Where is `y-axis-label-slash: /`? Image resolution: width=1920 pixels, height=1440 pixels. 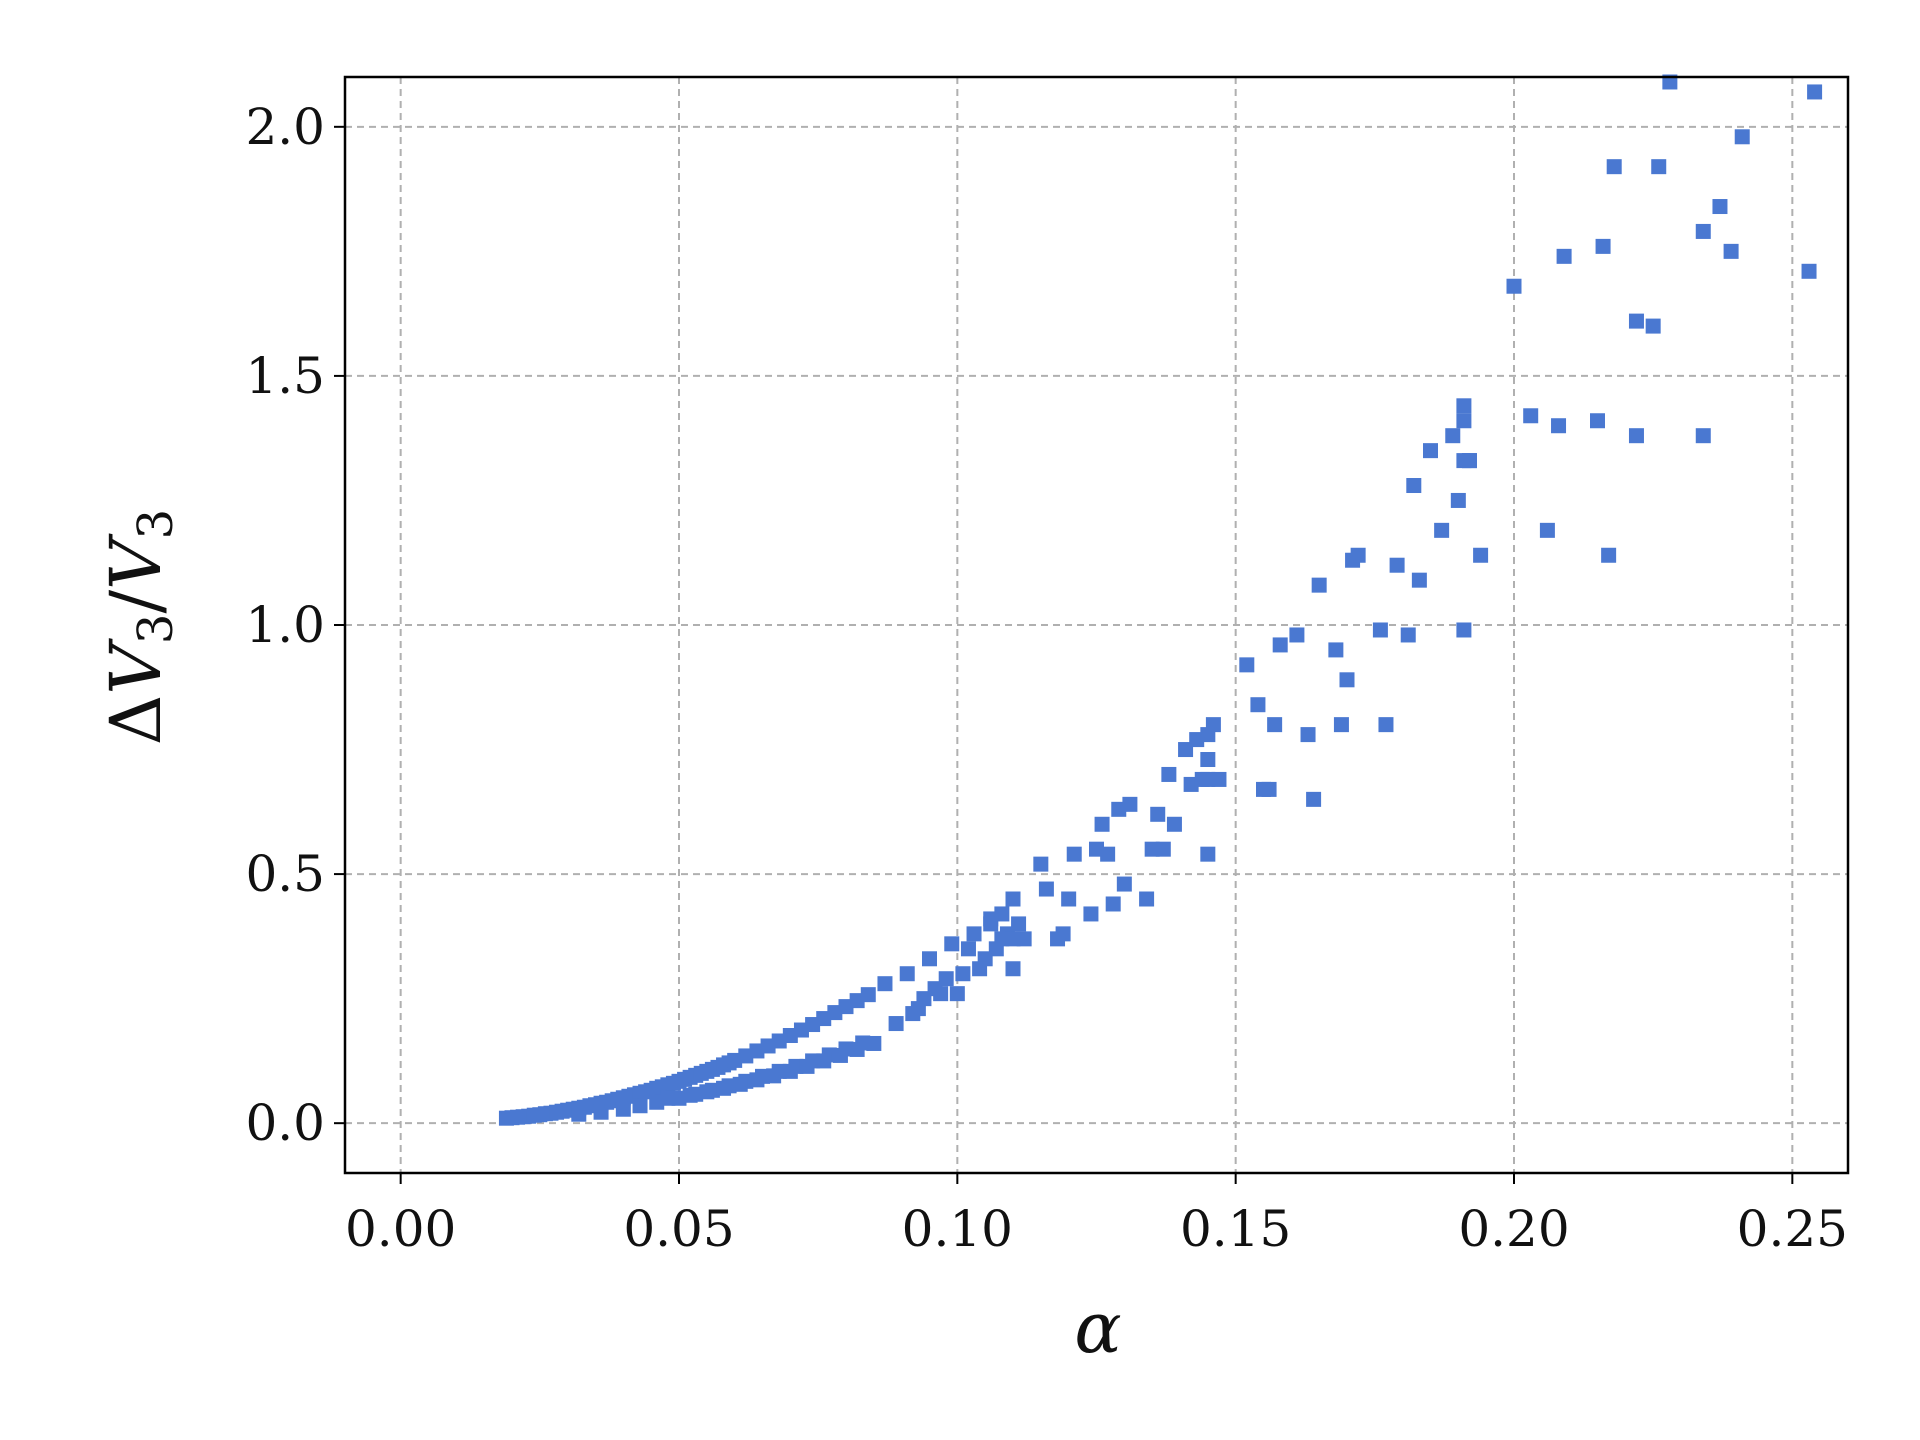 y-axis-label-slash: / is located at coordinates (136, 602).